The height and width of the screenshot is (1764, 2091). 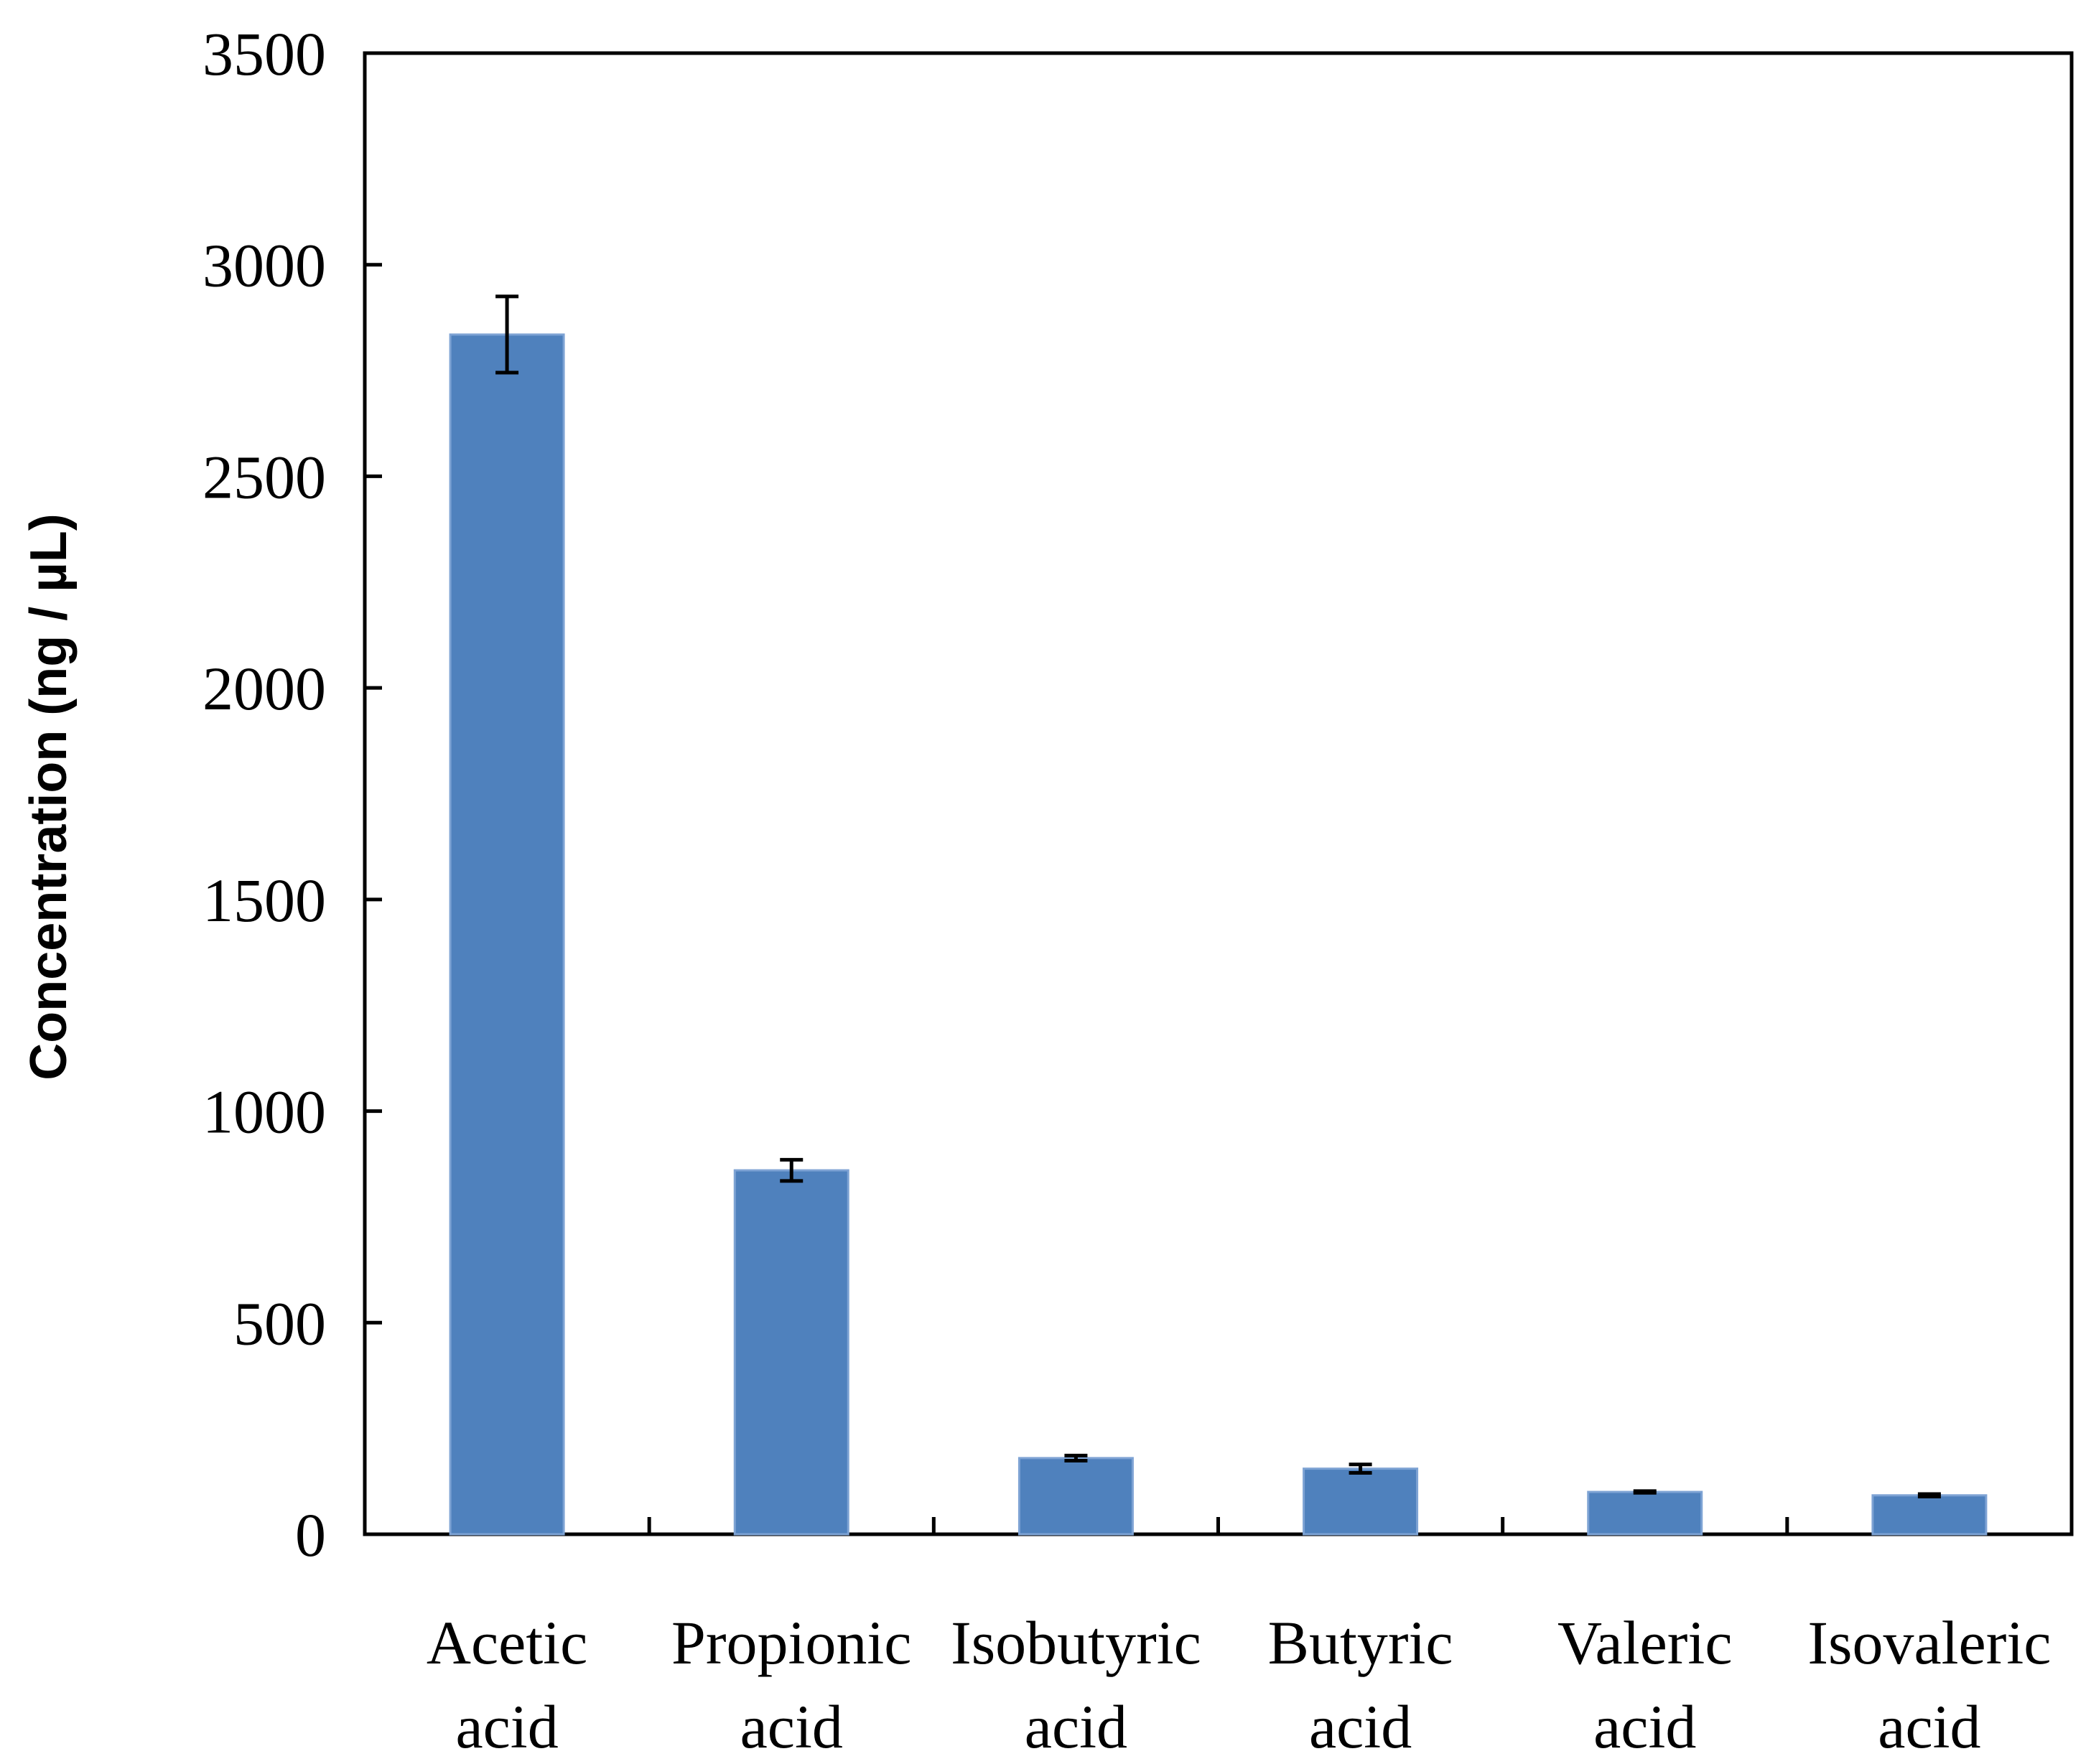 What do you see at coordinates (1076, 1642) in the screenshot?
I see `x-category-label: Isobutyric` at bounding box center [1076, 1642].